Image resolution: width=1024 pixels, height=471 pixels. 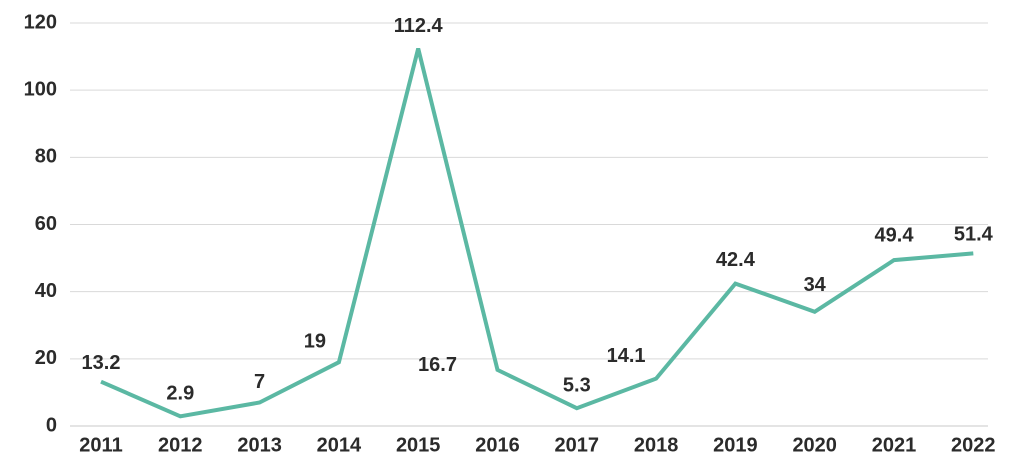 What do you see at coordinates (895, 235) in the screenshot?
I see `data-label: 49.4` at bounding box center [895, 235].